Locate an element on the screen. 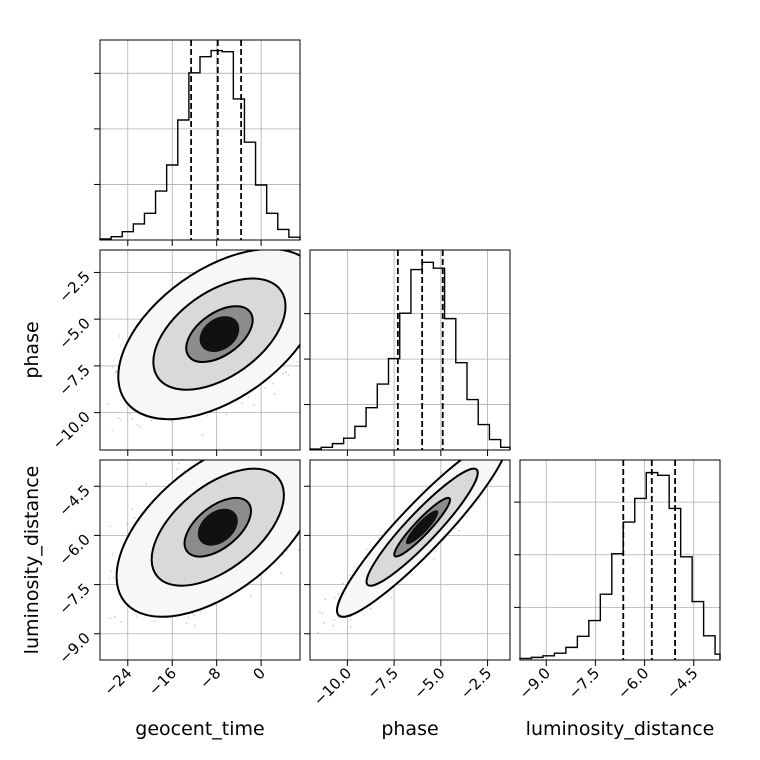 This screenshot has height=760, width=760. density-geocent_time-luminosity_distance-core is located at coordinates (217, 527).